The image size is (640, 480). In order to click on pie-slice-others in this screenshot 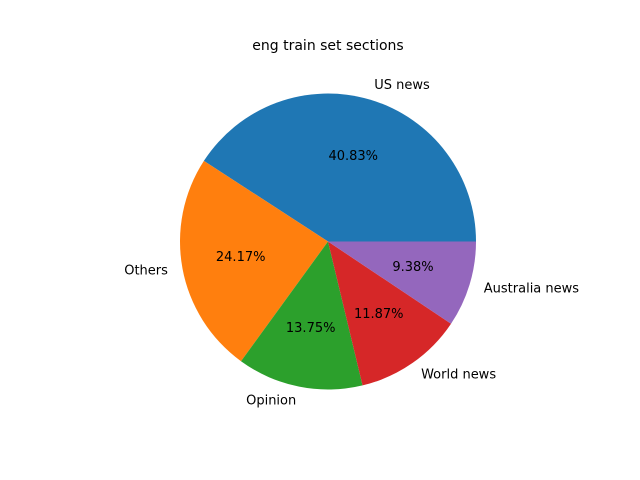, I will do `click(254, 261)`.